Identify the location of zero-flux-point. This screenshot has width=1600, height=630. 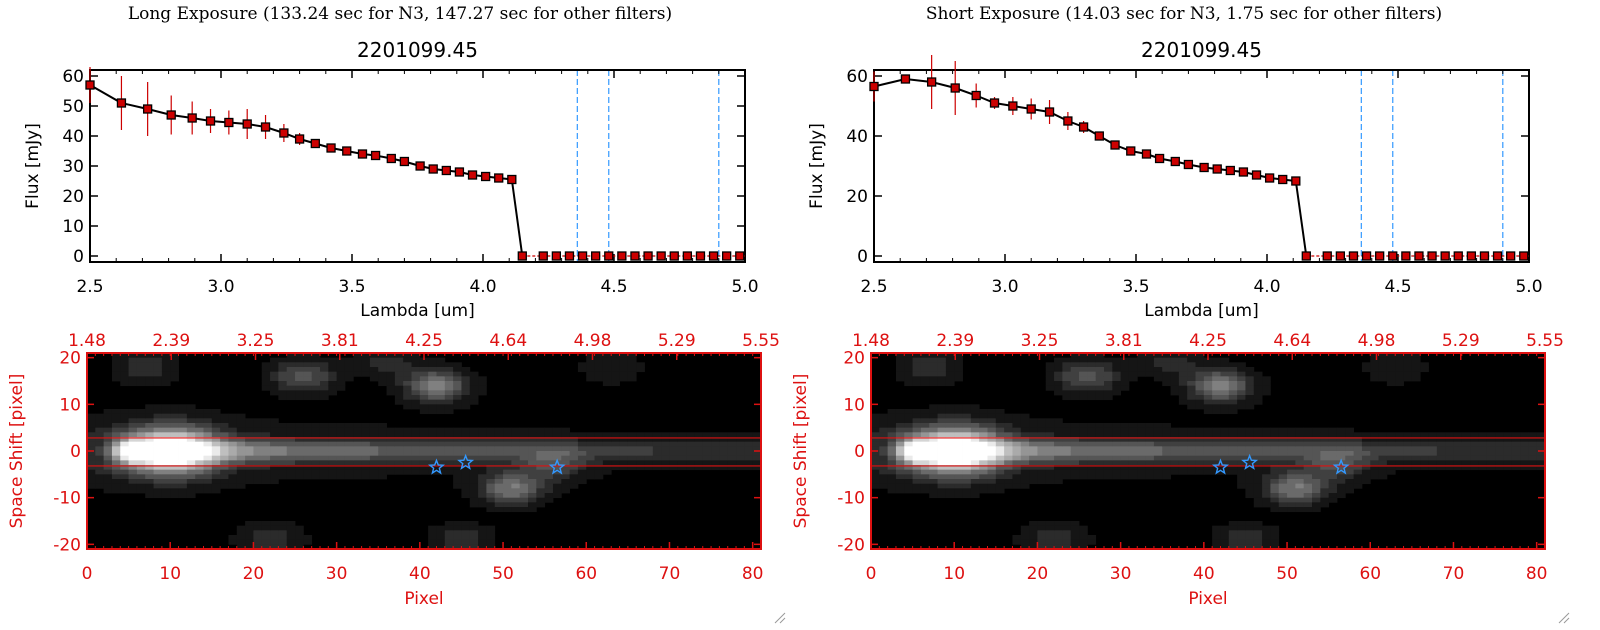
(661, 256).